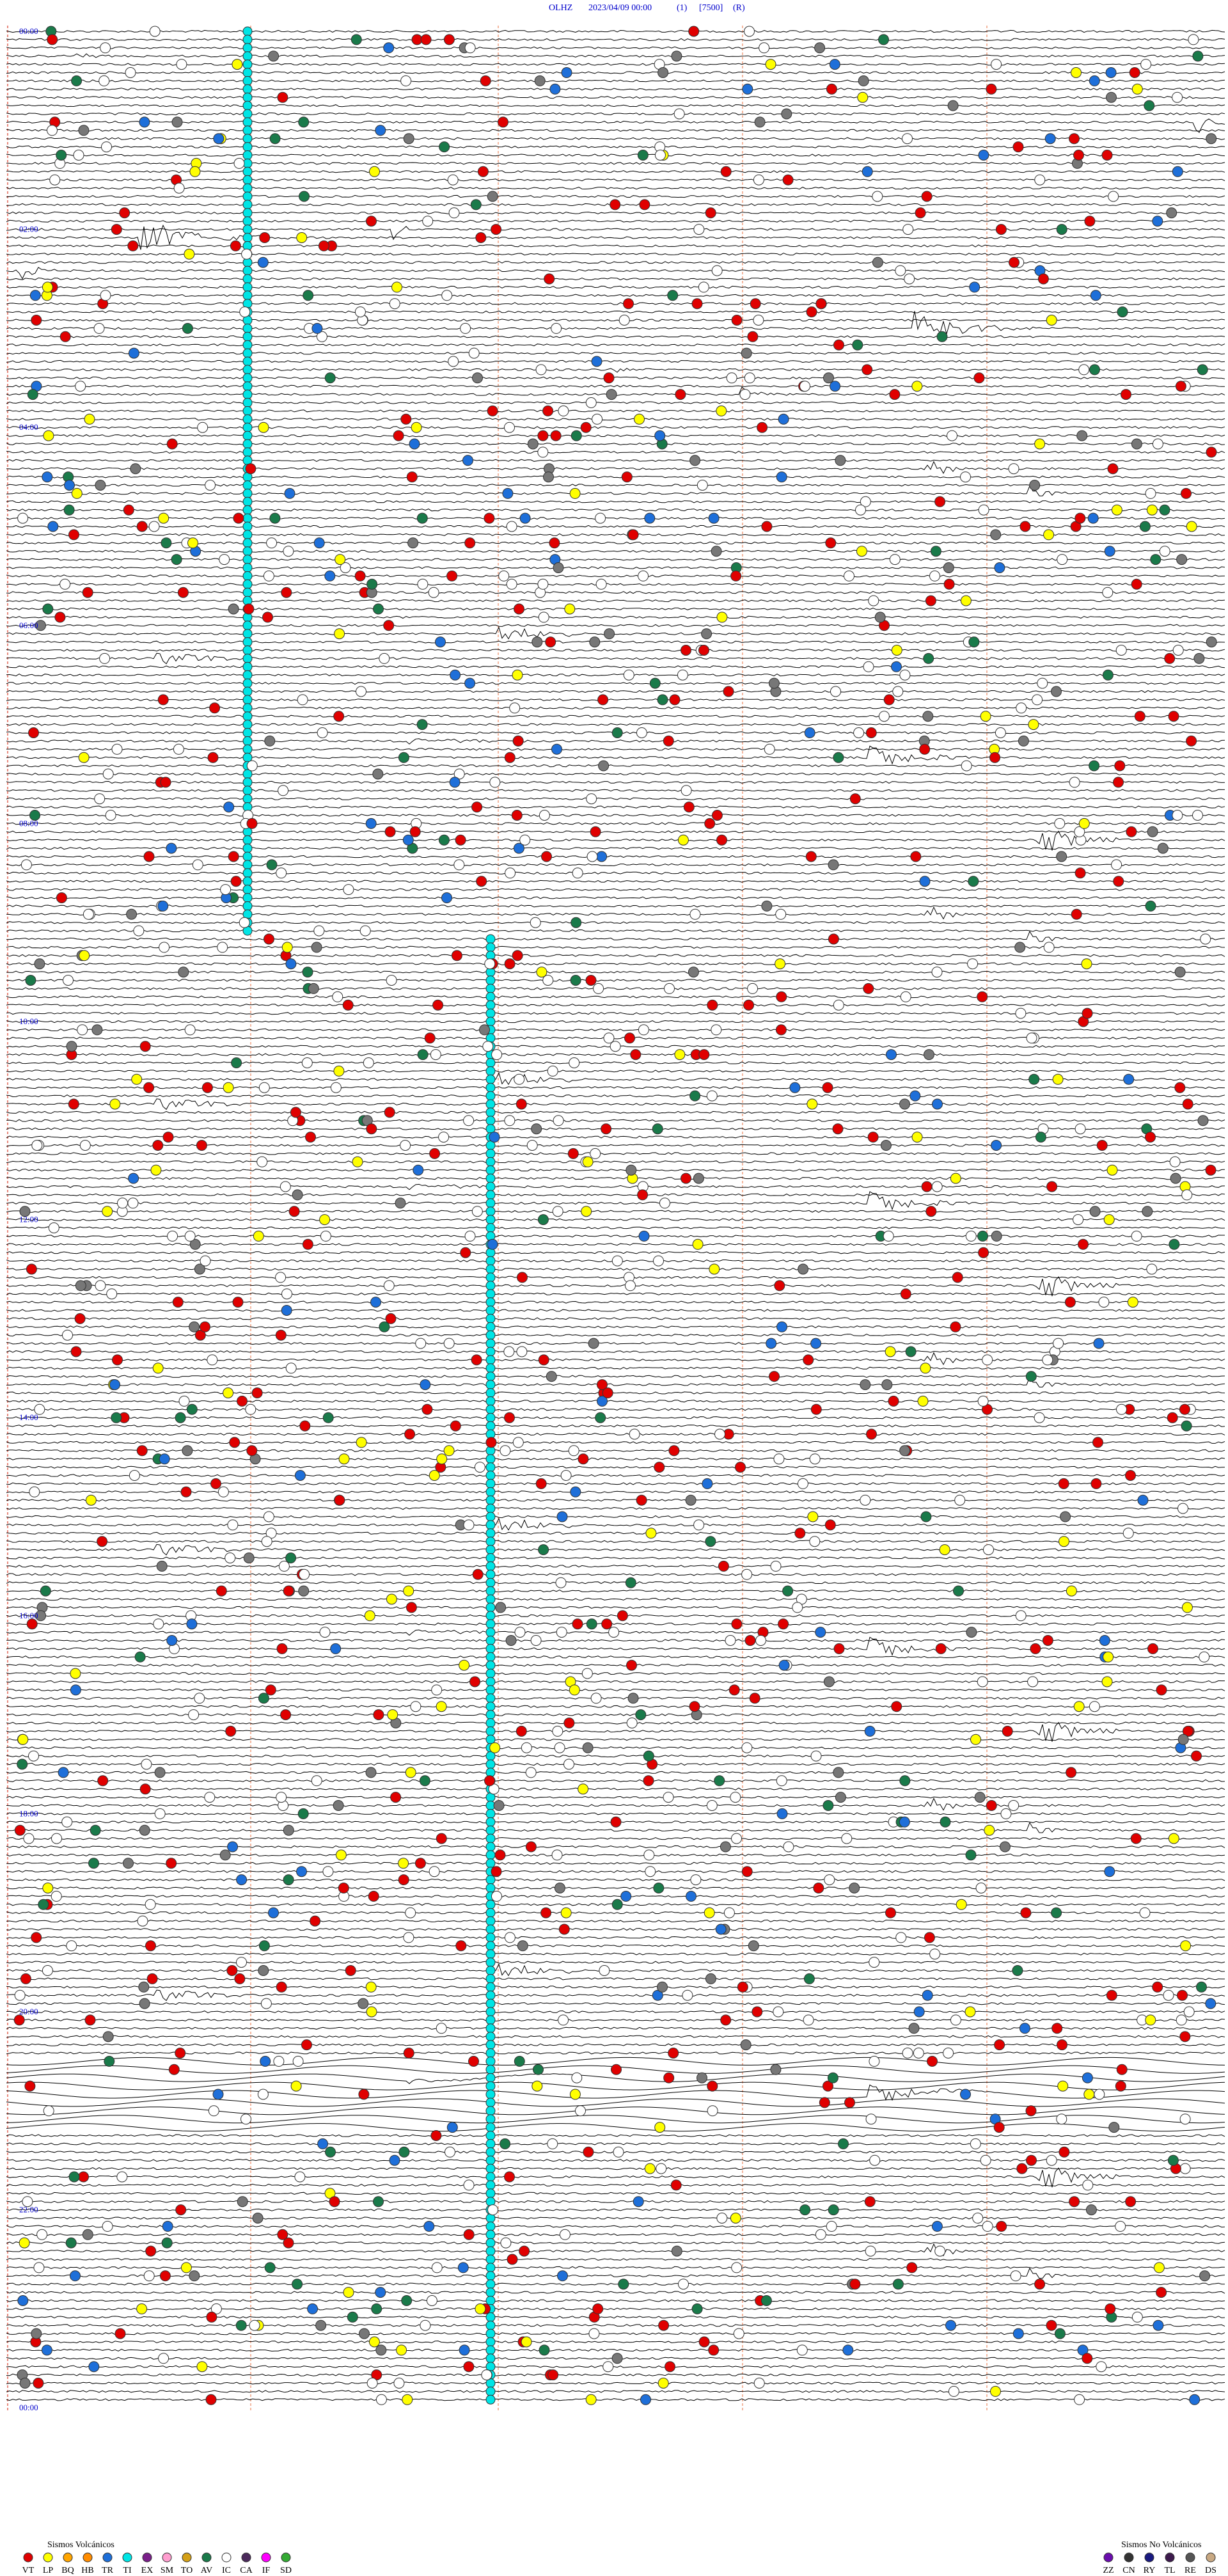  Describe the element at coordinates (246, 2557) in the screenshot. I see `legend-swatch` at that location.